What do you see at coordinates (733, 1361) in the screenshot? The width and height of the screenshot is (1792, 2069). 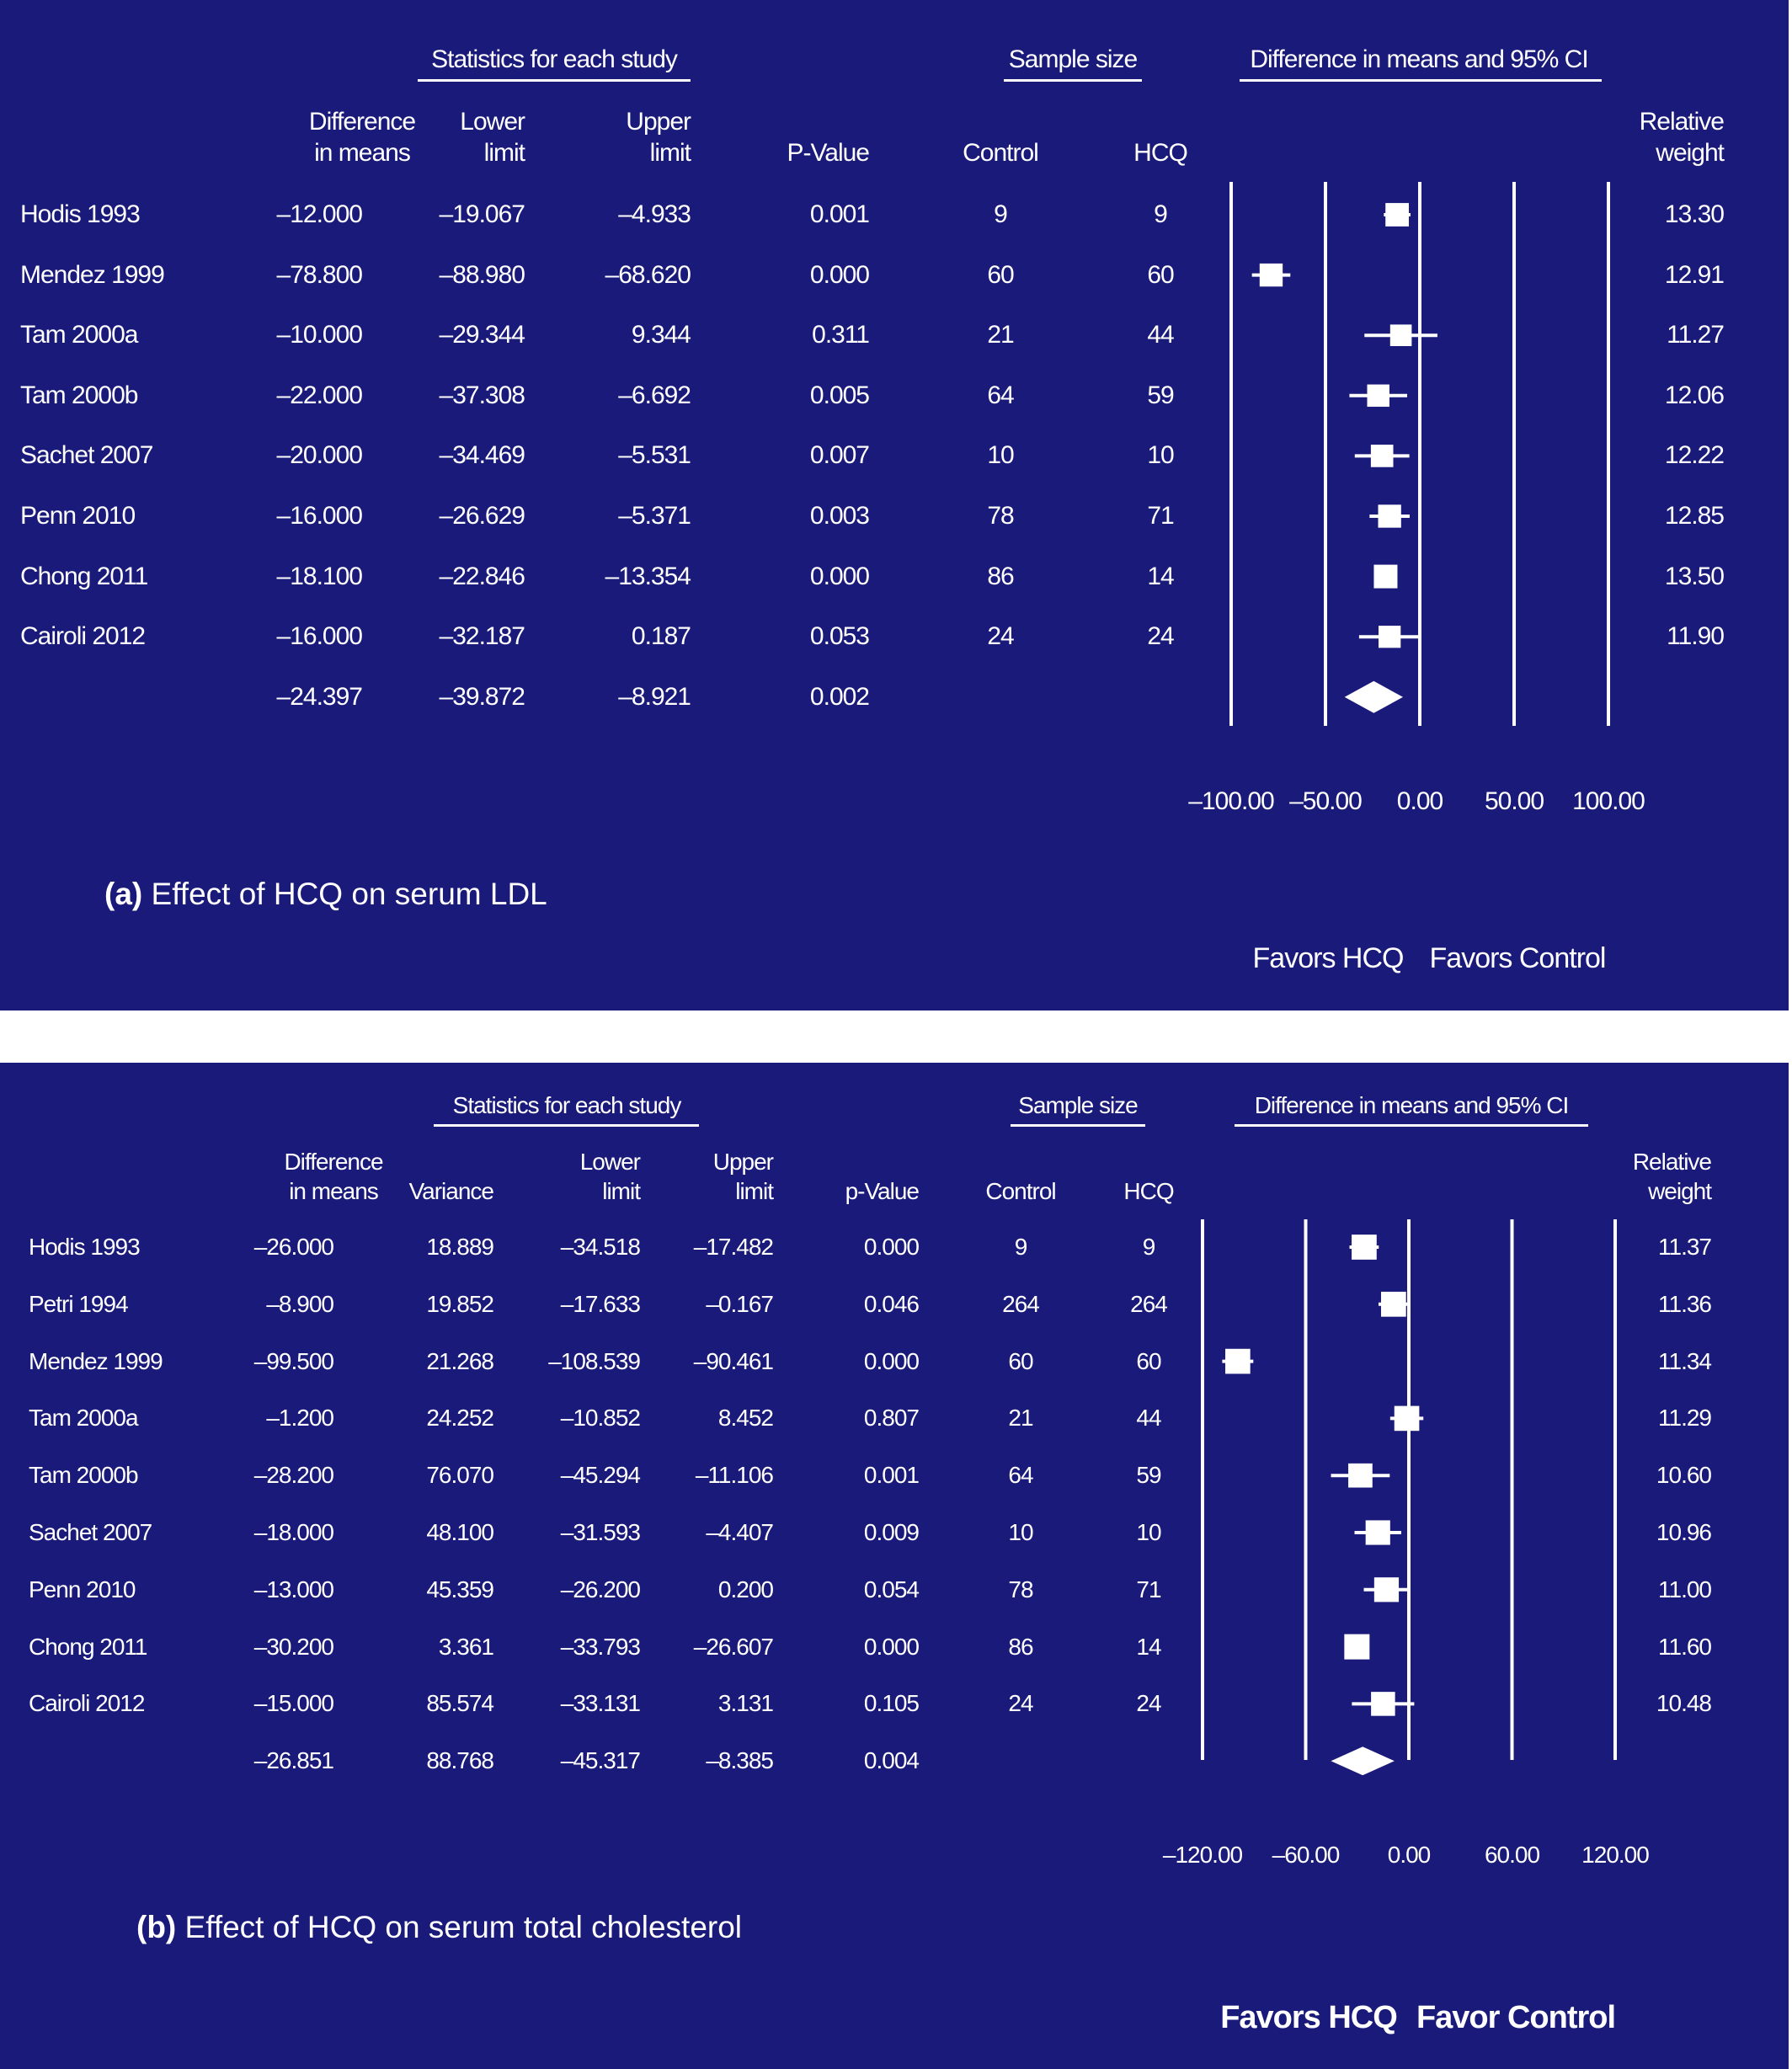 I see `cell-upper: –90.461` at bounding box center [733, 1361].